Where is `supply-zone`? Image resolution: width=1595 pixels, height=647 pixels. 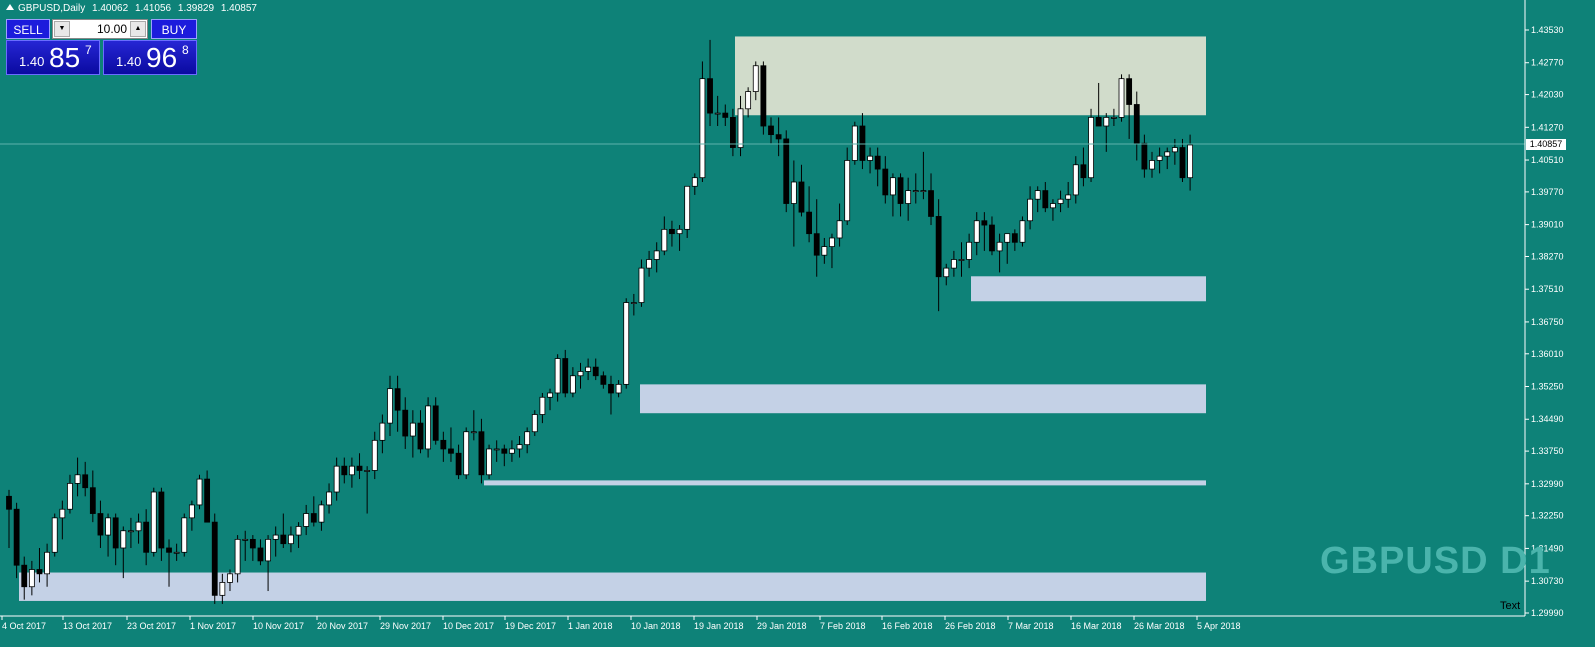
supply-zone is located at coordinates (970, 76).